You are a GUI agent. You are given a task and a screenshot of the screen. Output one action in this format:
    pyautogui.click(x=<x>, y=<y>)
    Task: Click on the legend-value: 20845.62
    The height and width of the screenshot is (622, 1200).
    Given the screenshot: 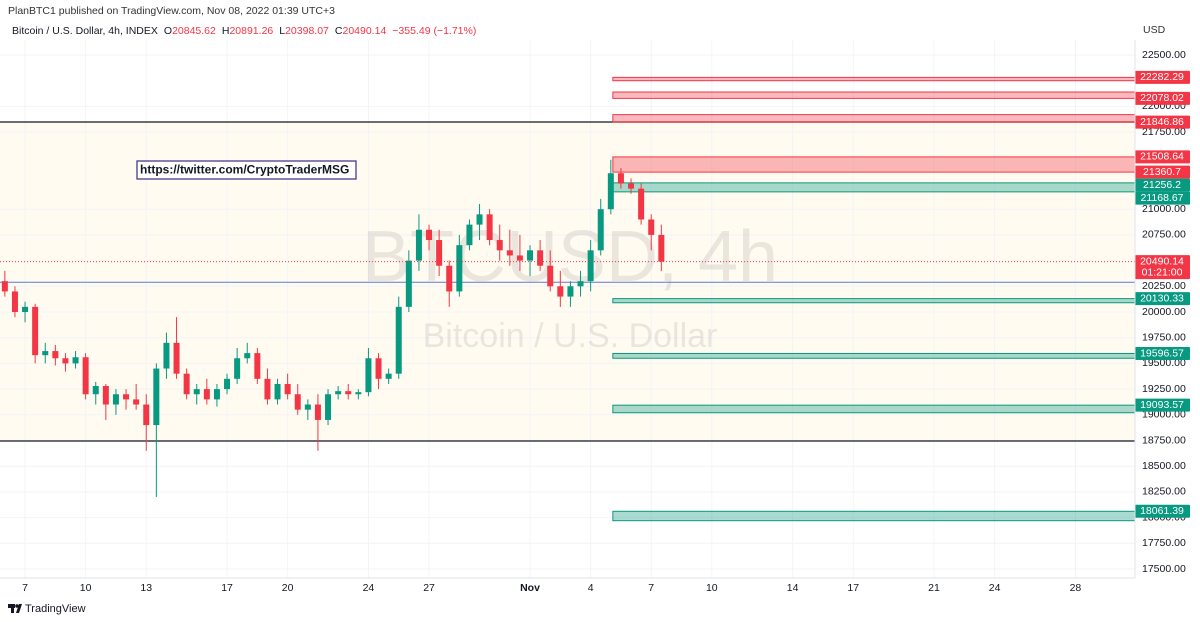 What is the action you would take?
    pyautogui.click(x=194, y=31)
    